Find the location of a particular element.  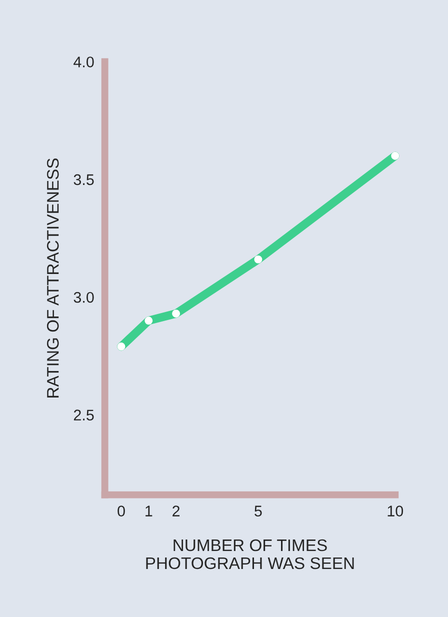

x-tick-label: 10 is located at coordinates (396, 511).